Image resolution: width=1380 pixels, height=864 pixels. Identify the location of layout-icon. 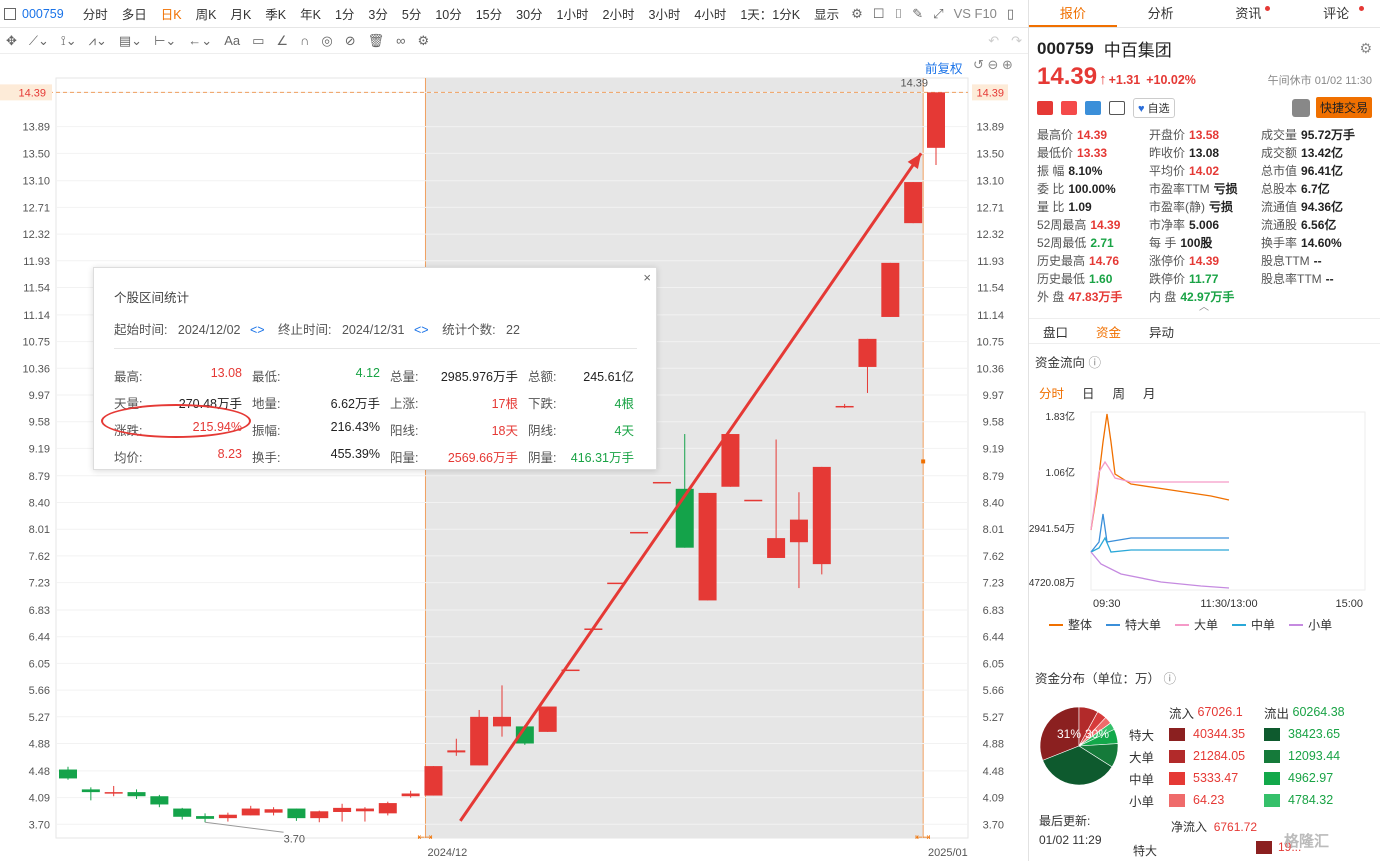
(10, 13).